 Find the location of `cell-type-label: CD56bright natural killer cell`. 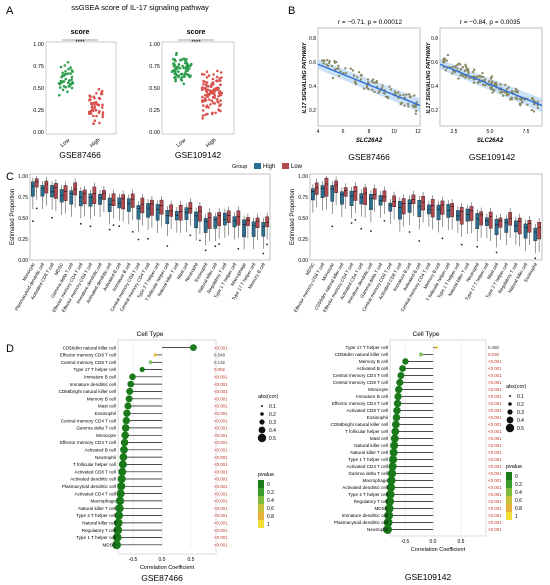

cell-type-label: CD56bright natural killer cell is located at coordinates (87, 391).